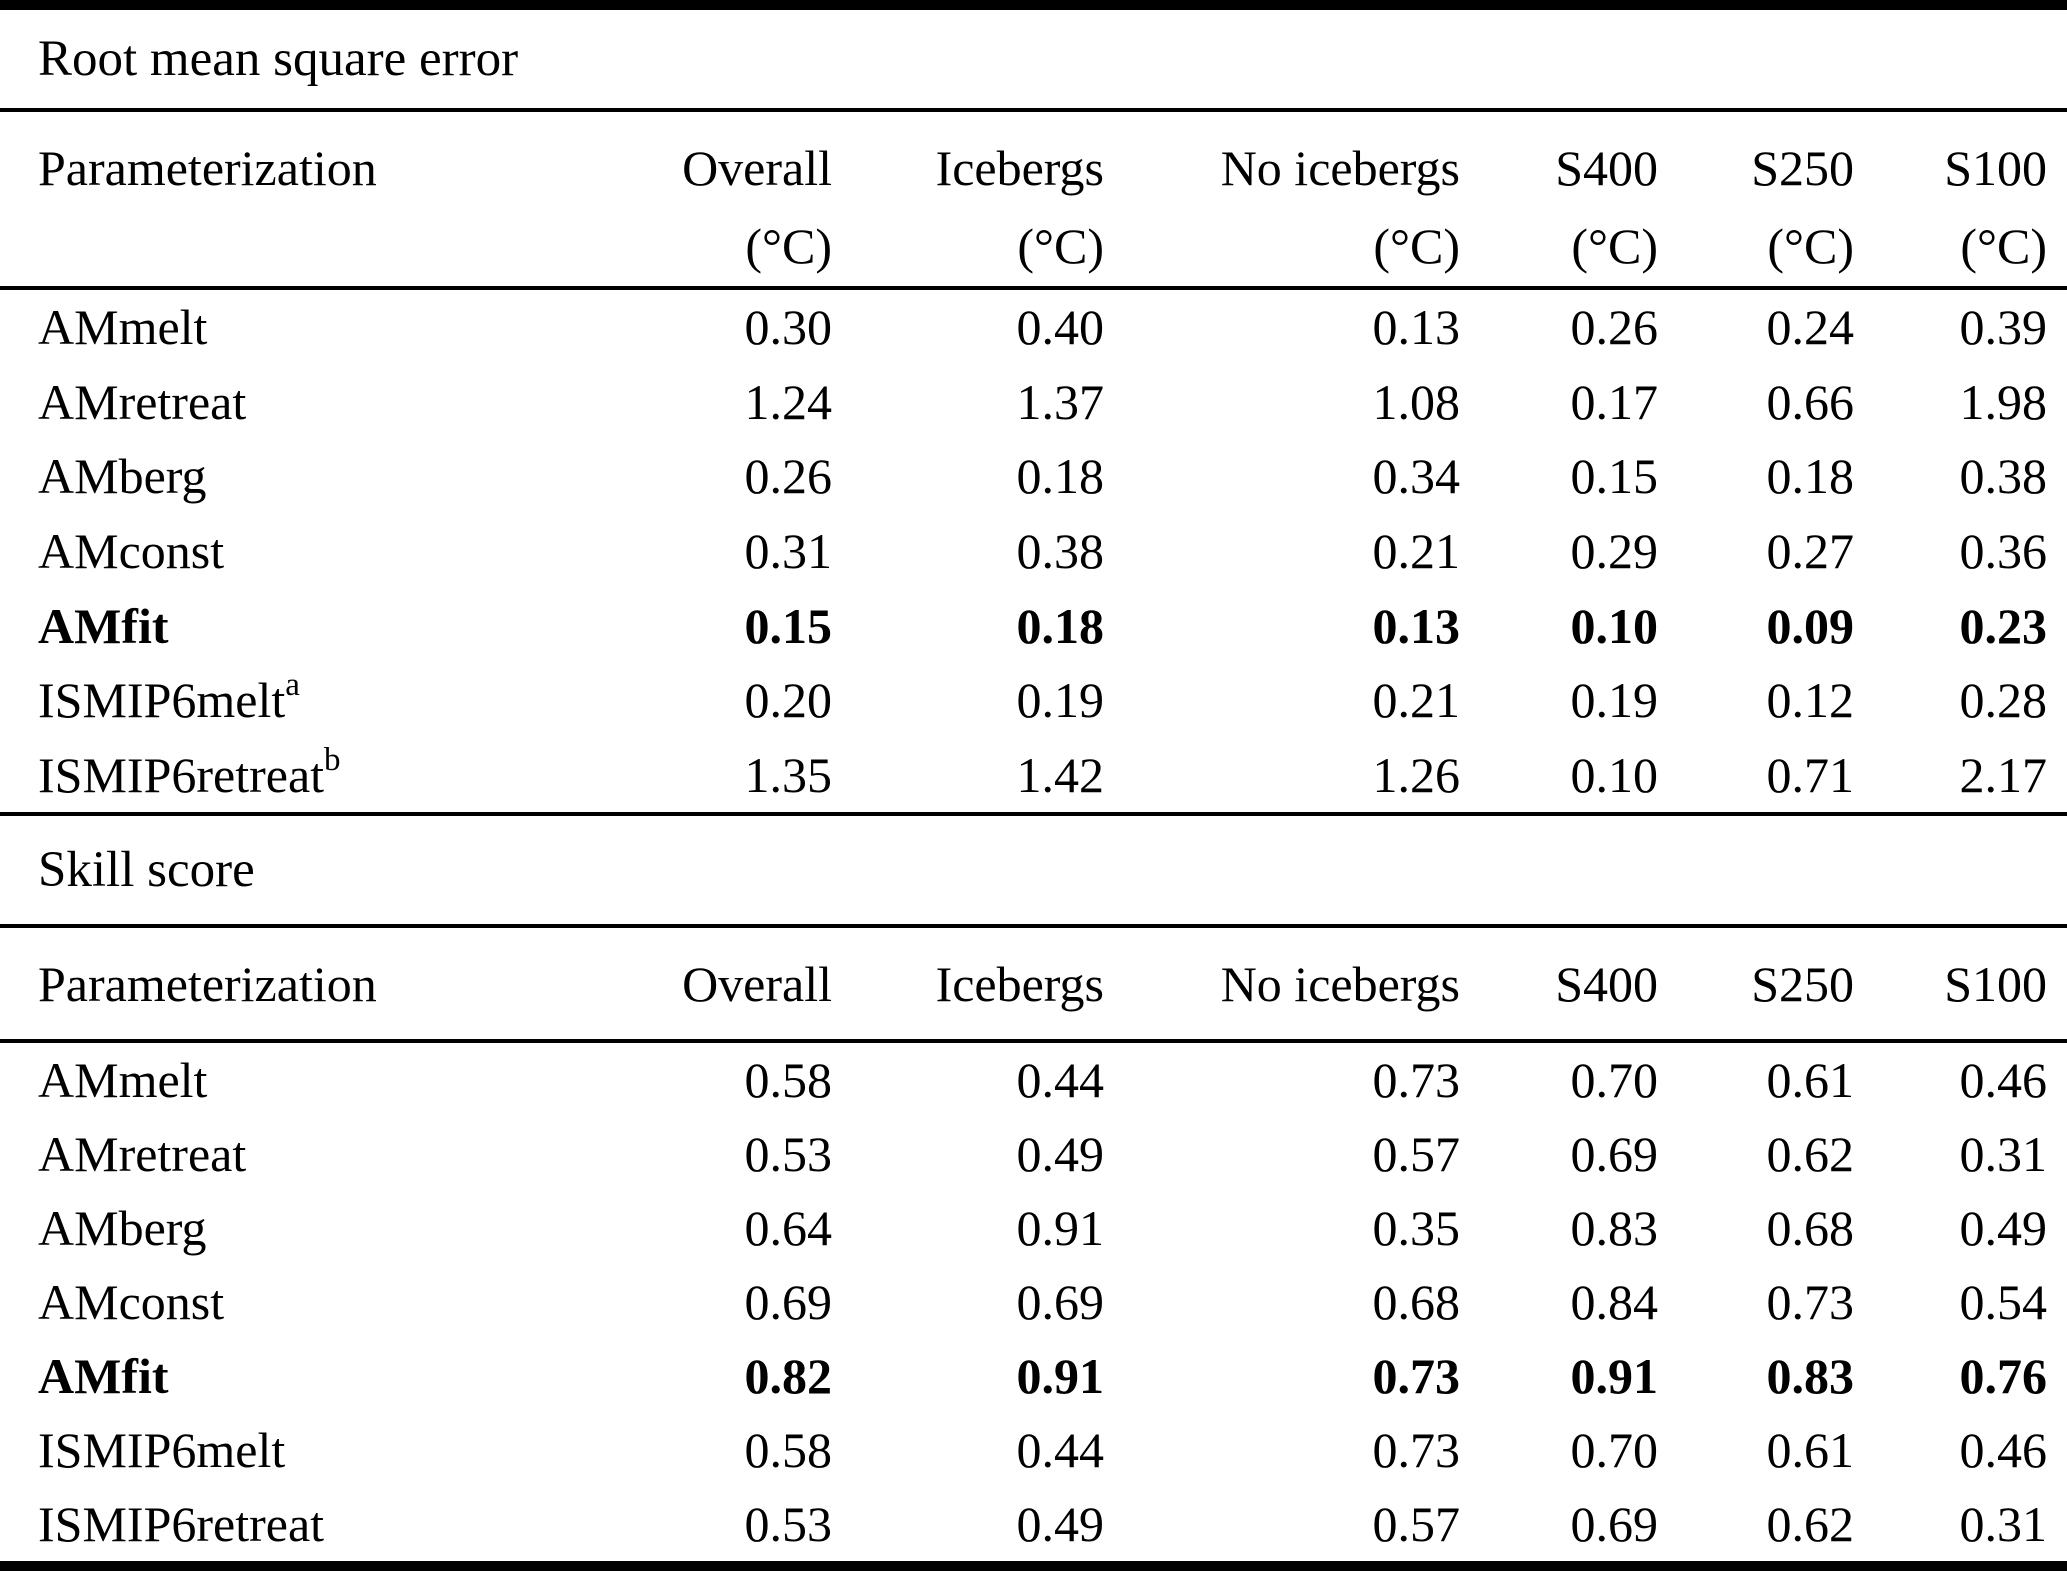 This screenshot has width=2067, height=1571. Describe the element at coordinates (1810, 700) in the screenshot. I see `value-cell: 0.12` at that location.